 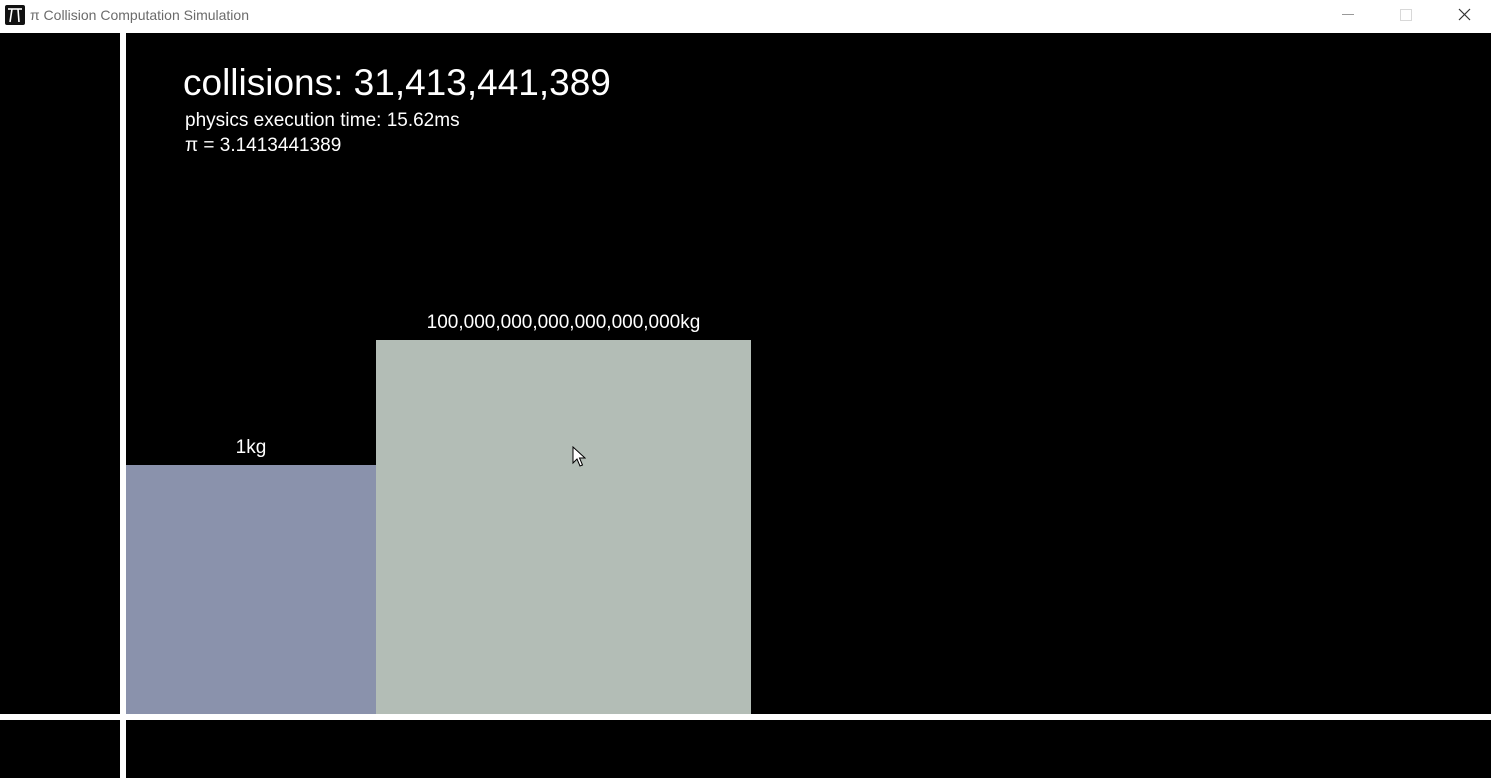 What do you see at coordinates (263, 145) in the screenshot?
I see `pi-estimate-readout: π = 3.1413441389` at bounding box center [263, 145].